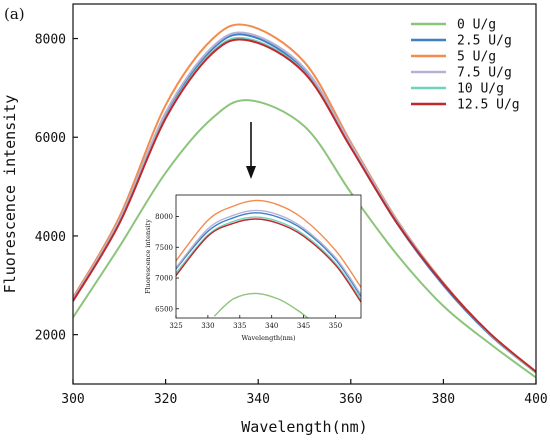 The width and height of the screenshot is (550, 445). Describe the element at coordinates (50, 237) in the screenshot. I see `main-y-tick-label: 4000` at that location.